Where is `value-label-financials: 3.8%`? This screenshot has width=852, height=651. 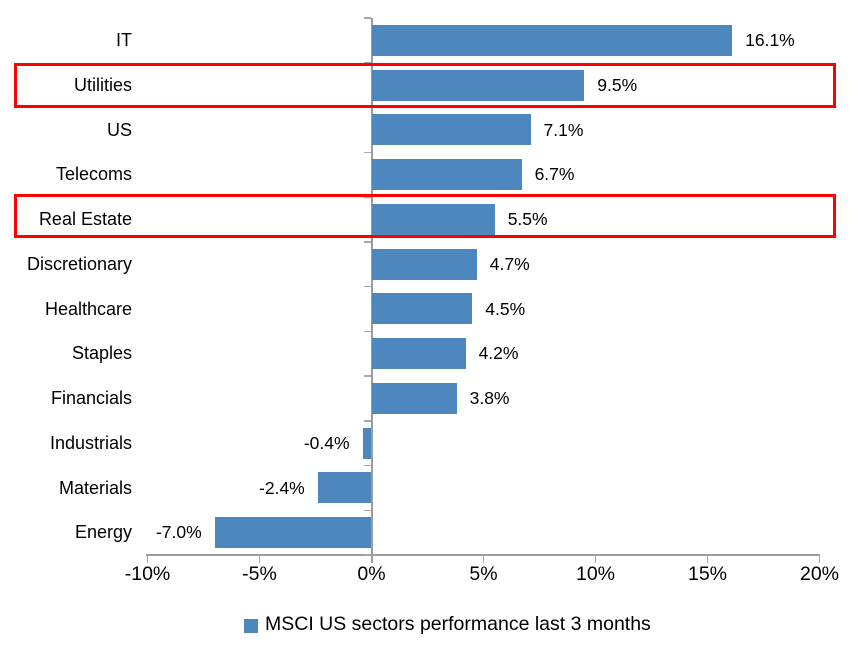
value-label-financials: 3.8% is located at coordinates (489, 398).